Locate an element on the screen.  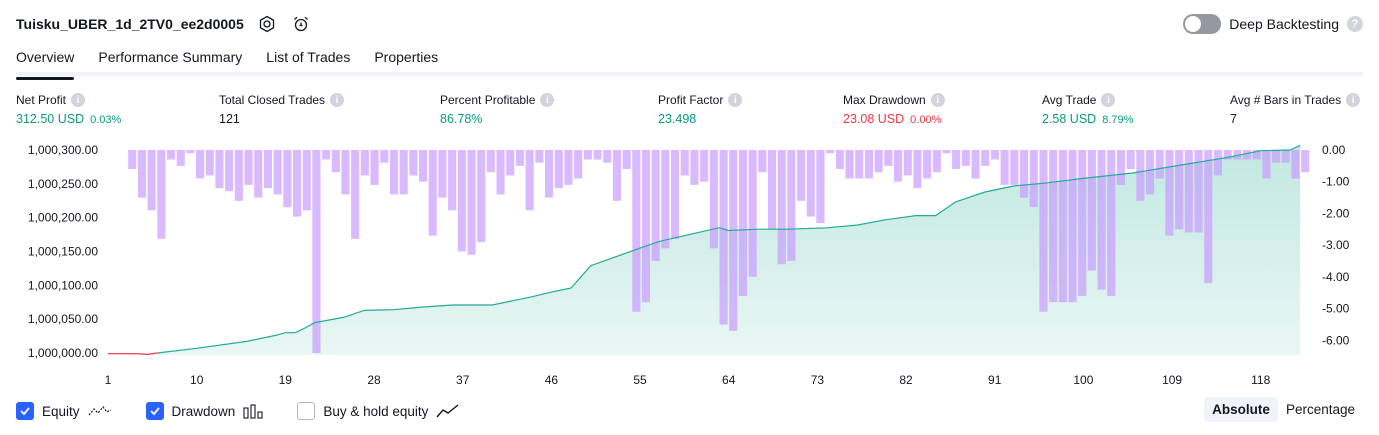
metric-profit-factor: Profit Factor i 23.498 is located at coordinates (700, 109).